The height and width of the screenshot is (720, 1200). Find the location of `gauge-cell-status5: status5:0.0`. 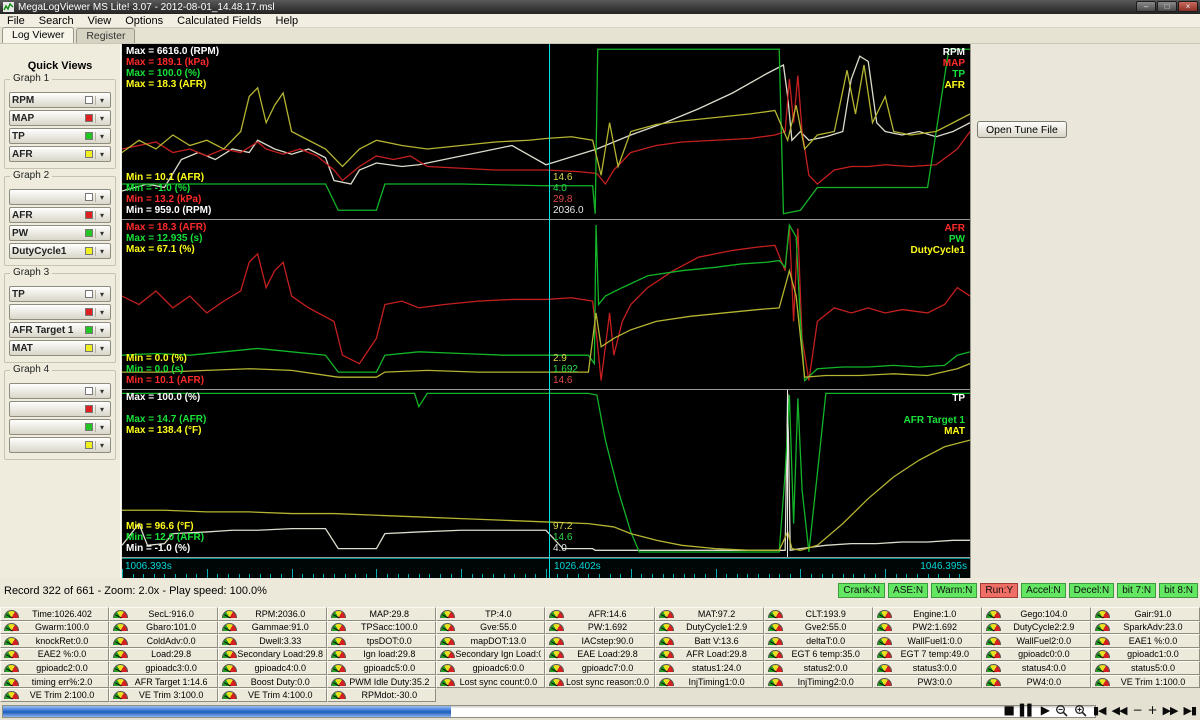

gauge-cell-status5: status5:0.0 is located at coordinates (1145, 668).